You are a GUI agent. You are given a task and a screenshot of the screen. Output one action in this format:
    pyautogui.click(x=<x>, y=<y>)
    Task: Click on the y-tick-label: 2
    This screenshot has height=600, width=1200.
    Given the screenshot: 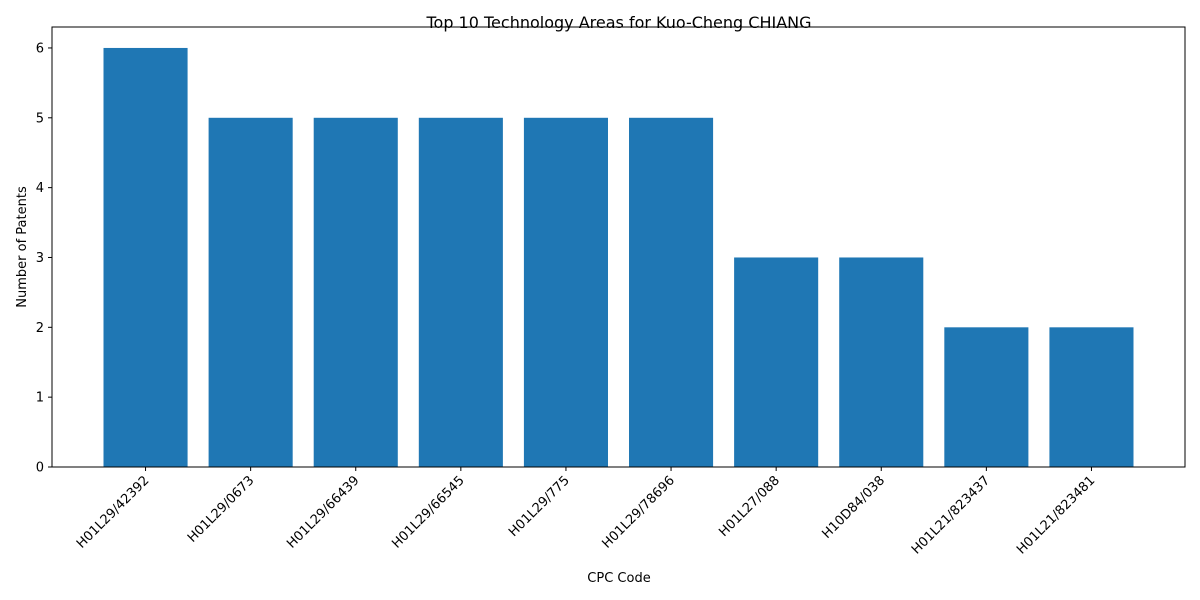 What is the action you would take?
    pyautogui.click(x=40, y=328)
    